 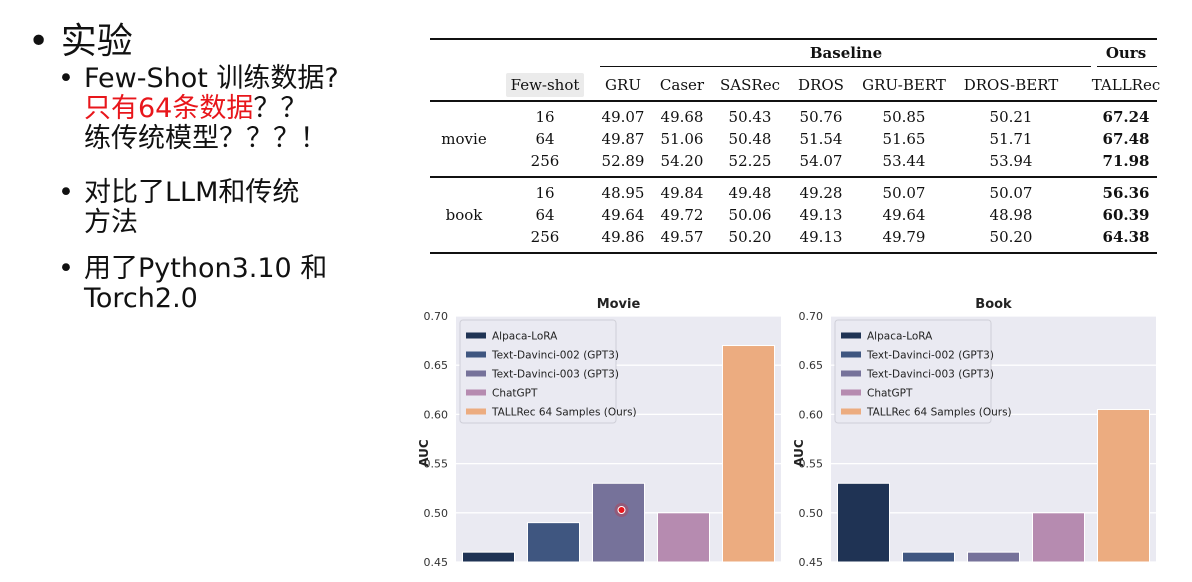 What do you see at coordinates (1126, 85) in the screenshot?
I see `column-header: TALLRec` at bounding box center [1126, 85].